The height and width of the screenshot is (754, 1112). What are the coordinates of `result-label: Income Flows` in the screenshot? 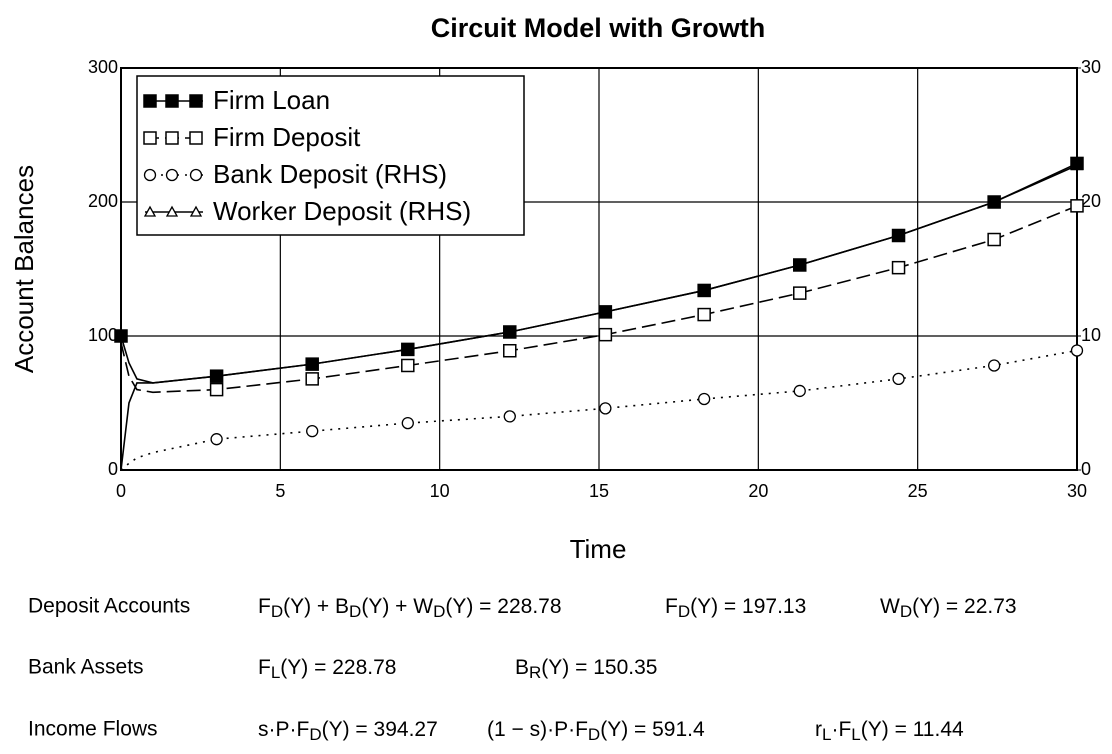 It's located at (93, 729).